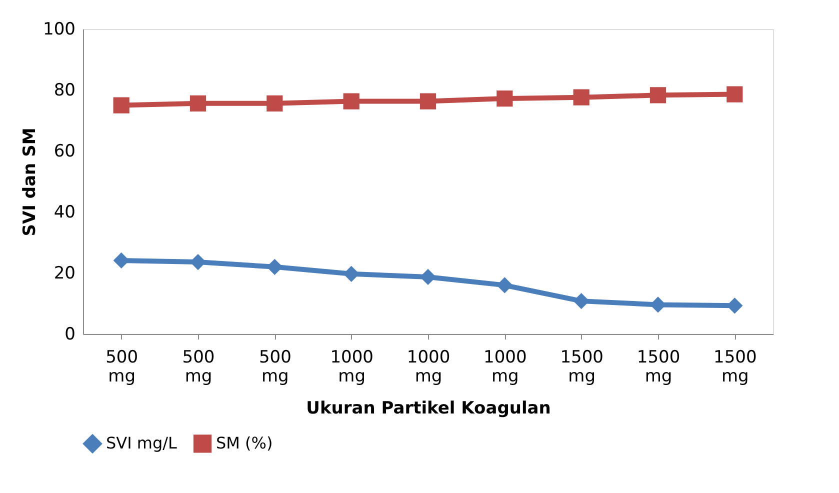 The width and height of the screenshot is (839, 493). I want to click on y-tick-label: 0, so click(70, 334).